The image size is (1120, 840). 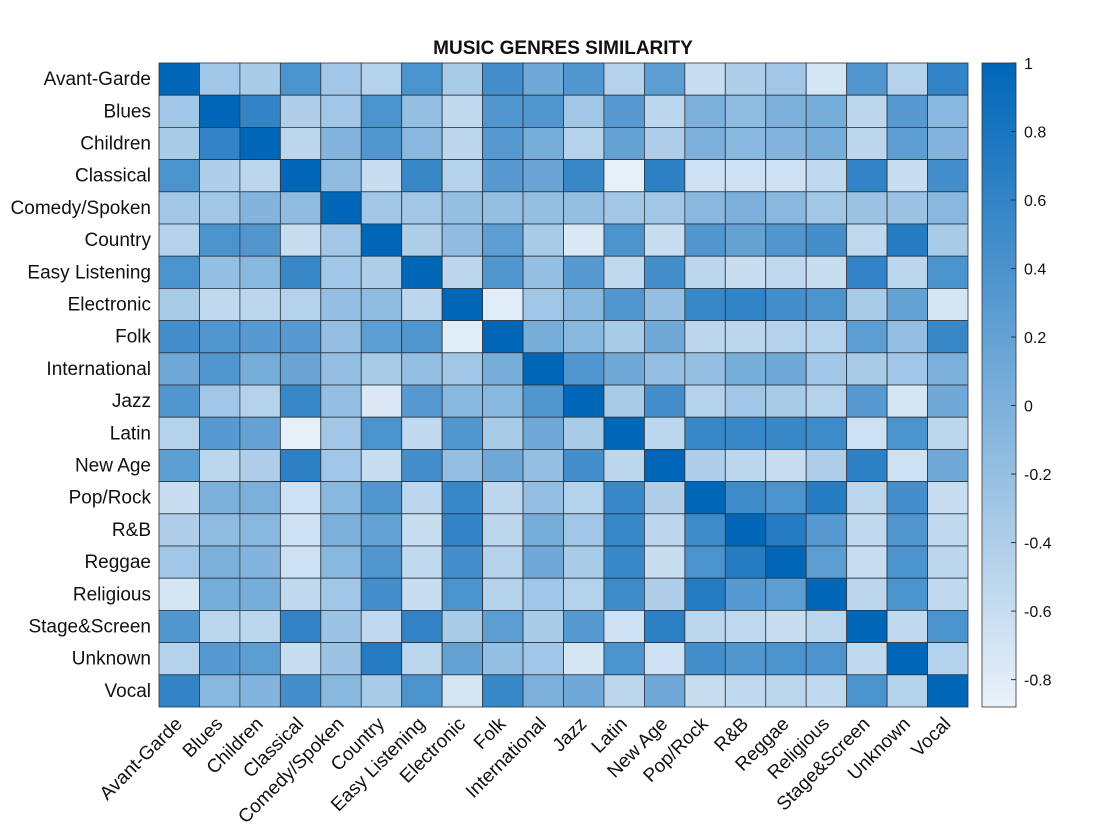 What do you see at coordinates (110, 498) in the screenshot?
I see `y-tick-label: Pop/Rock` at bounding box center [110, 498].